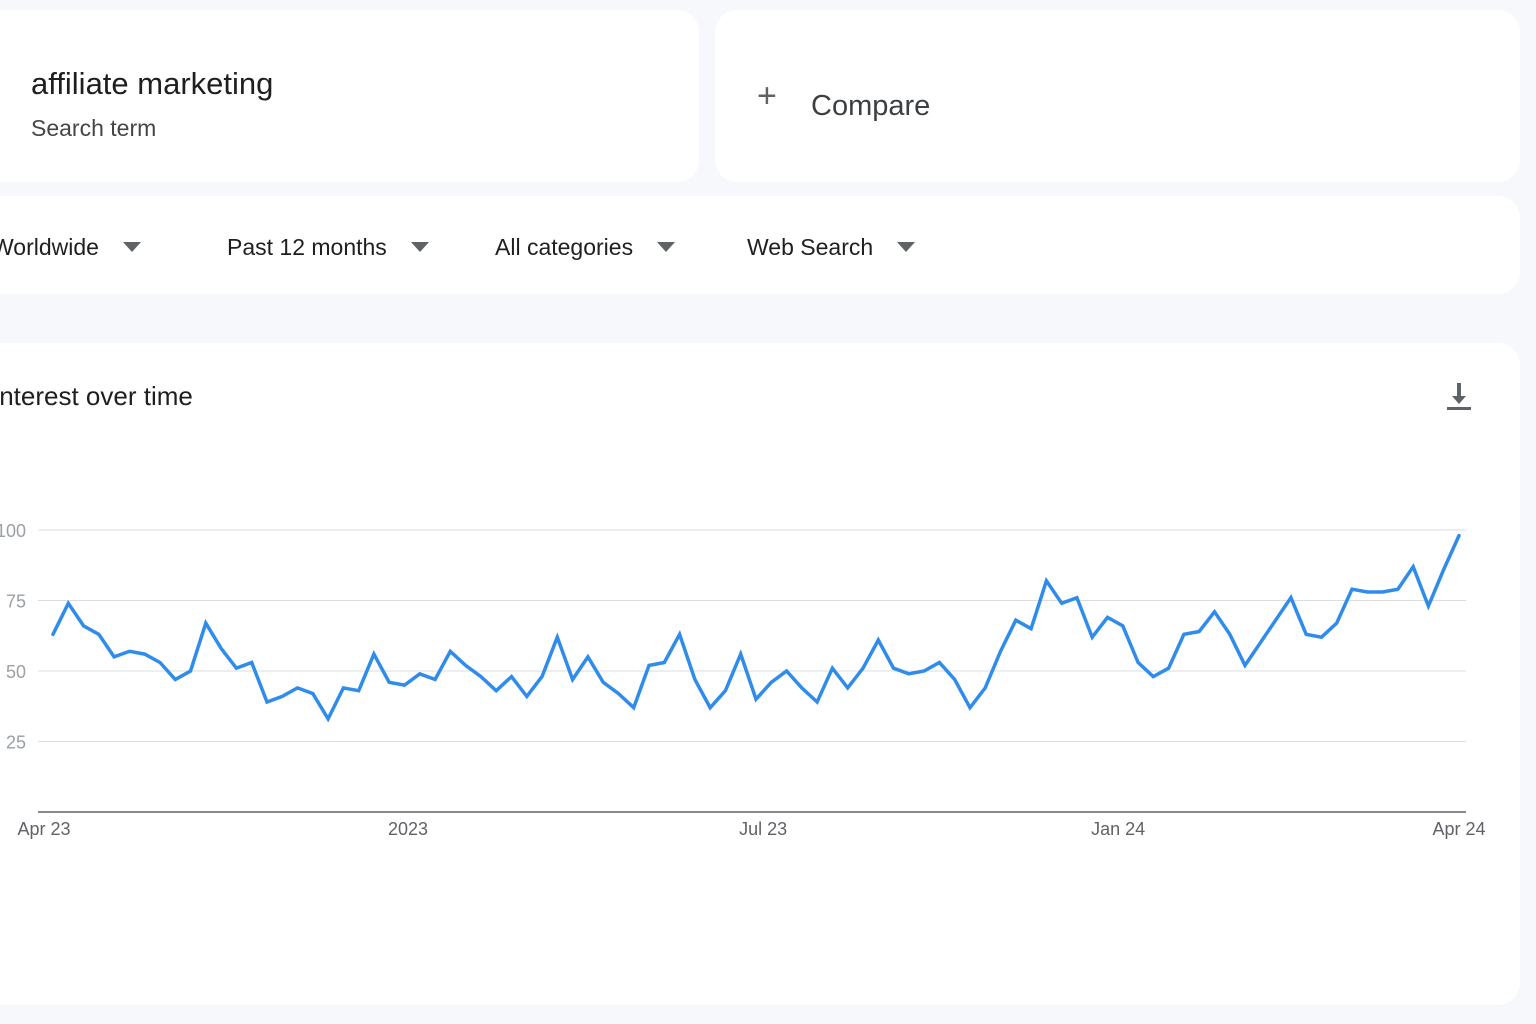 Image resolution: width=1536 pixels, height=1024 pixels. Describe the element at coordinates (152, 83) in the screenshot. I see `search-term-title: affiliate marketing` at that location.